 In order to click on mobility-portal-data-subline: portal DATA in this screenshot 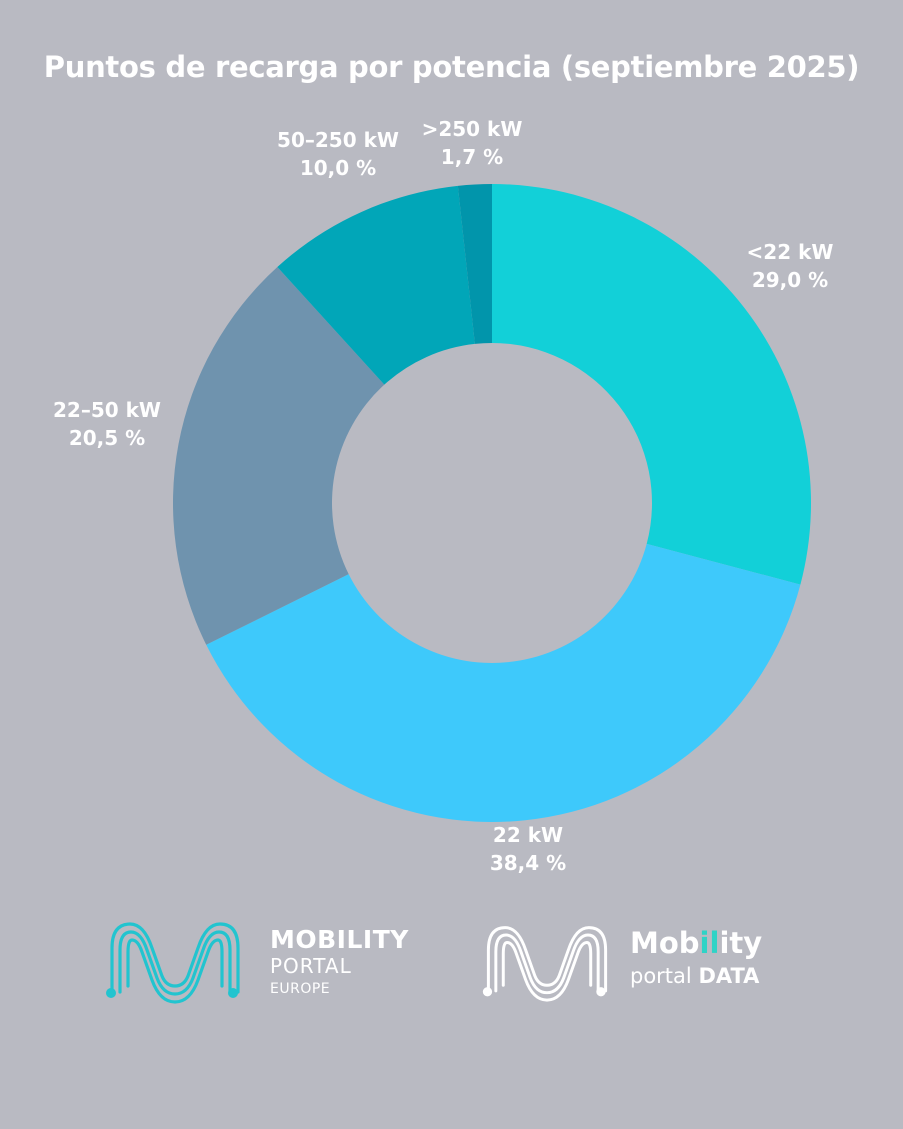, I will do `click(694, 976)`.